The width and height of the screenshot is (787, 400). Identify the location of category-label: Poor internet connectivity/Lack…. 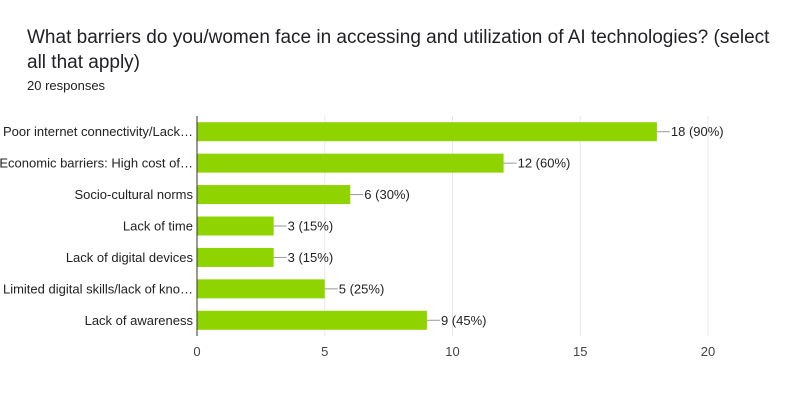
(98, 131).